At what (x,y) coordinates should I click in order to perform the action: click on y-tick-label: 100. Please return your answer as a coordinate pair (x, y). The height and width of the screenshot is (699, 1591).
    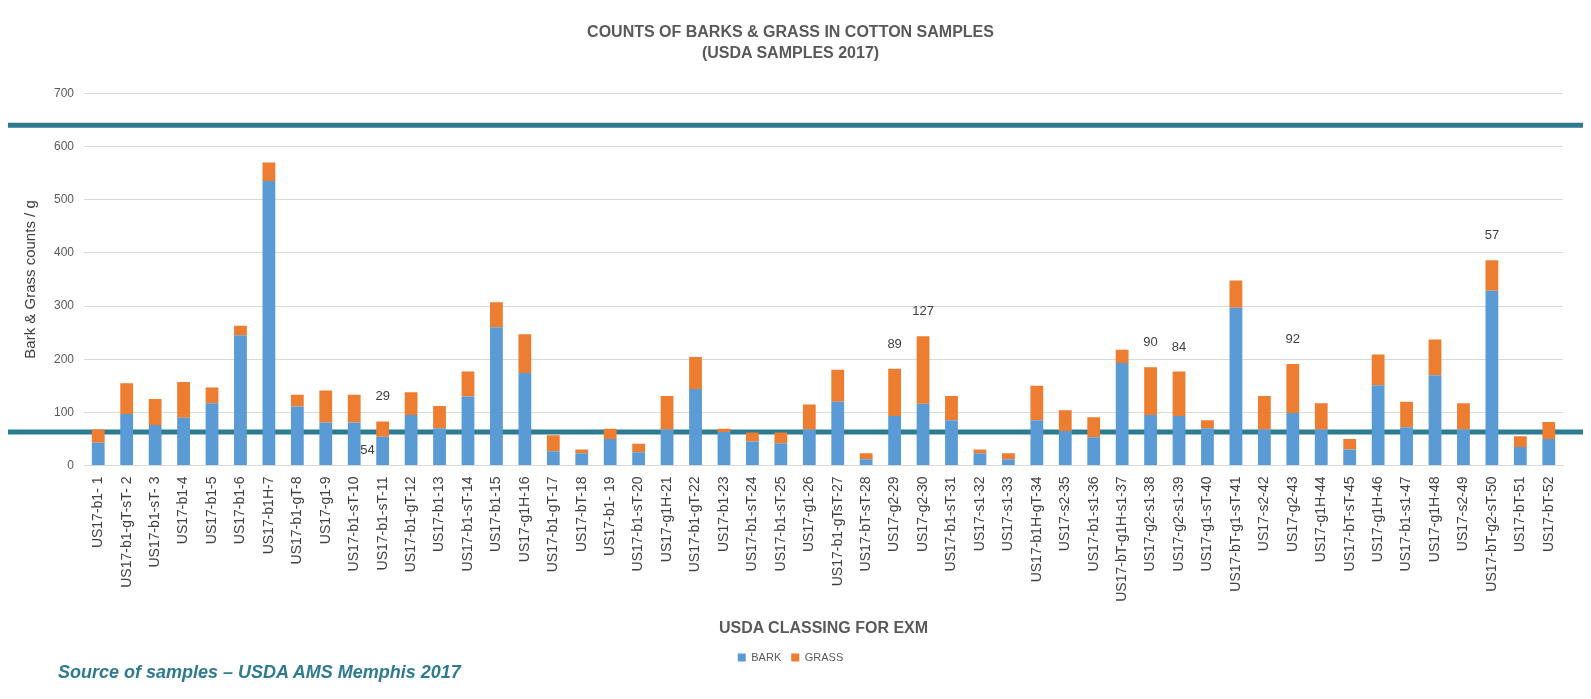
    Looking at the image, I should click on (64, 411).